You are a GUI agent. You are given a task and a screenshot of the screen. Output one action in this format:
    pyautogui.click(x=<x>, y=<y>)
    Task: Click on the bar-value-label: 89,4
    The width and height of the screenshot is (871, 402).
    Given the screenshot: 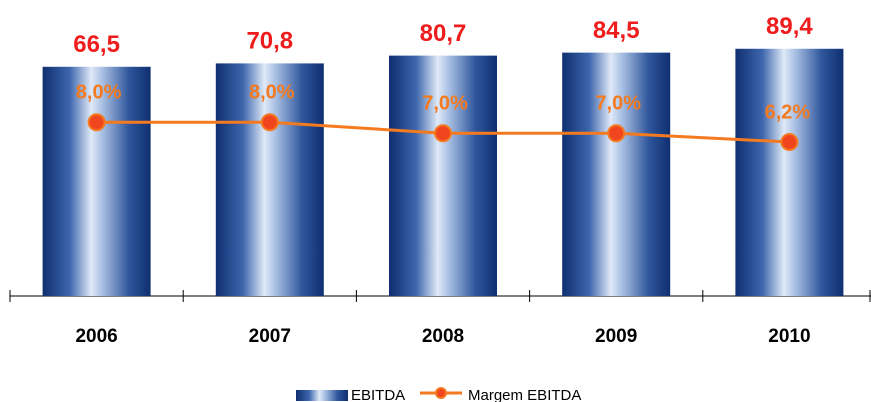 What is the action you would take?
    pyautogui.click(x=789, y=26)
    